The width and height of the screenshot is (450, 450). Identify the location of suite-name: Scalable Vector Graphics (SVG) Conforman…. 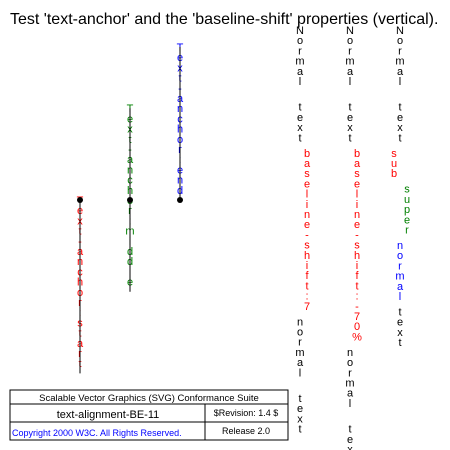
(149, 398).